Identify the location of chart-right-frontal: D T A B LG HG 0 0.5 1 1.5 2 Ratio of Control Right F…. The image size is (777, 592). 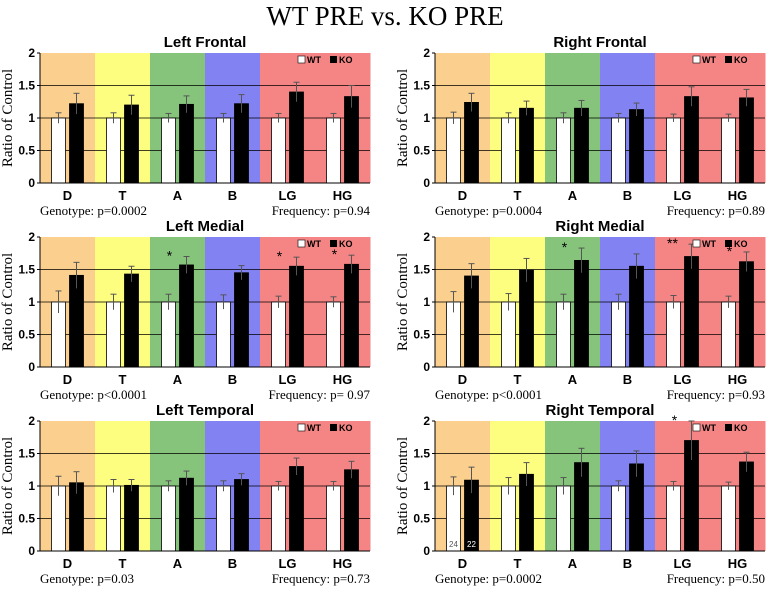
(580, 126).